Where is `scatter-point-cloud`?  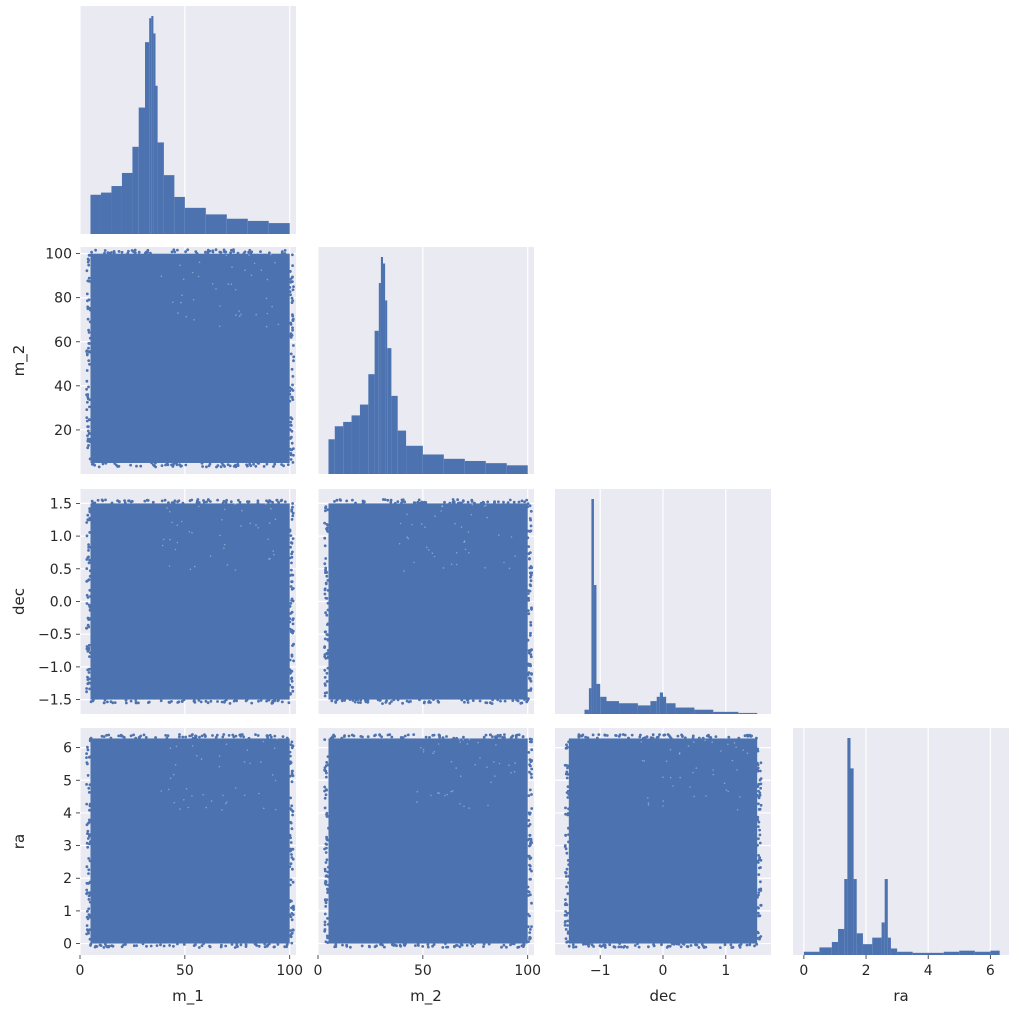
scatter-point-cloud is located at coordinates (190, 841).